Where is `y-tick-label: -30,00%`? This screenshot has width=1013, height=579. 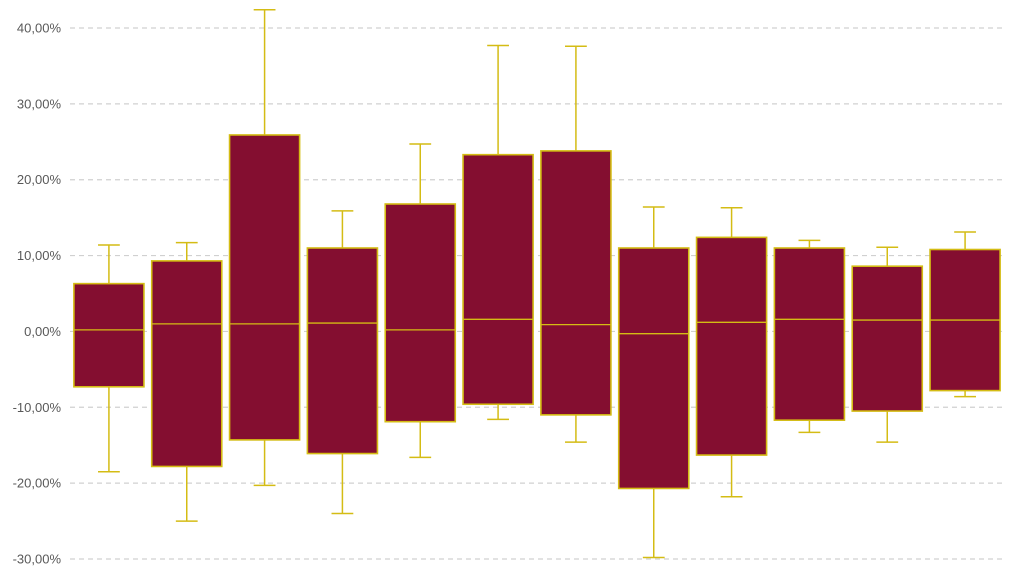 y-tick-label: -30,00% is located at coordinates (37, 559).